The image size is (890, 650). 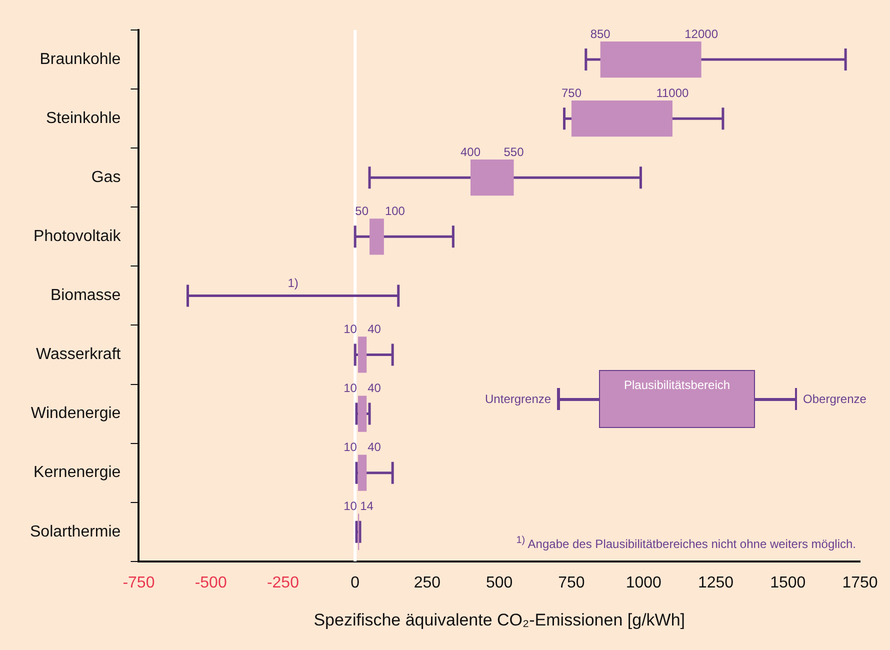 I want to click on annotation: $^{1)}$ Angabe des Plausibilitätbereiches nicht ohne weiters möglich., so click(x=686, y=543).